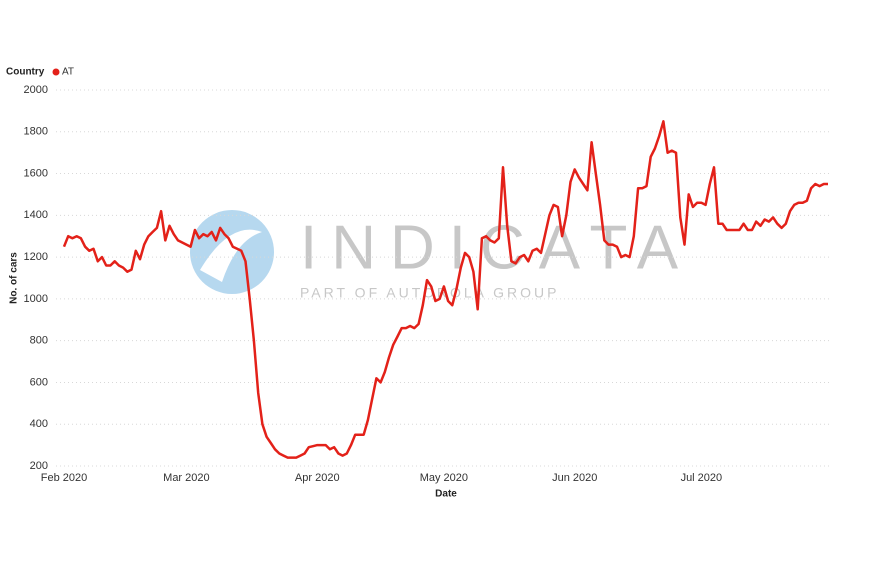 Image resolution: width=872 pixels, height=580 pixels. What do you see at coordinates (25, 72) in the screenshot?
I see `legend-title: Country` at bounding box center [25, 72].